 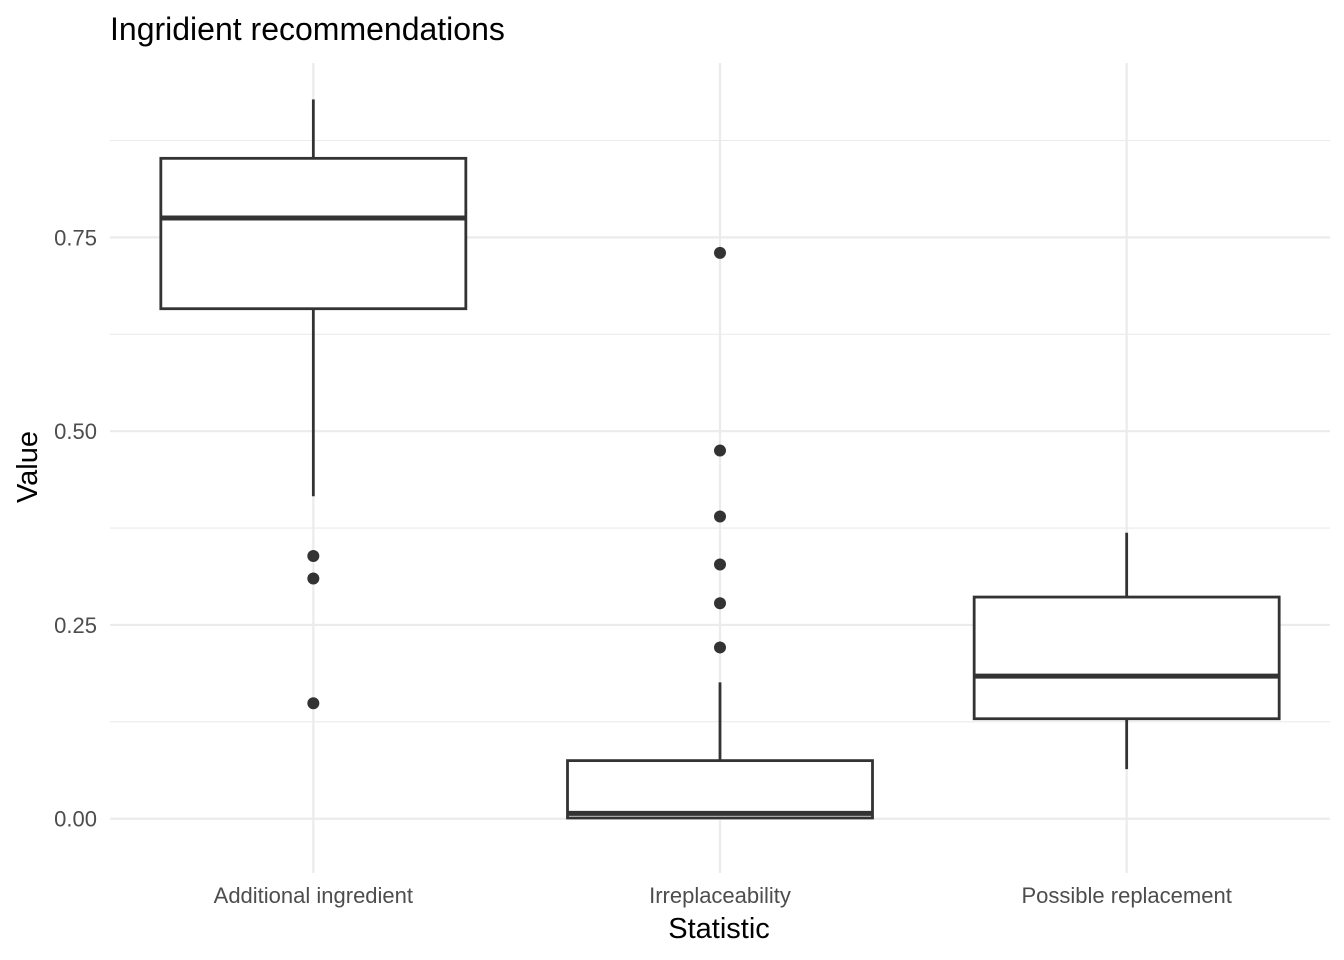 I want to click on y-axis-title: Value, so click(x=28, y=467).